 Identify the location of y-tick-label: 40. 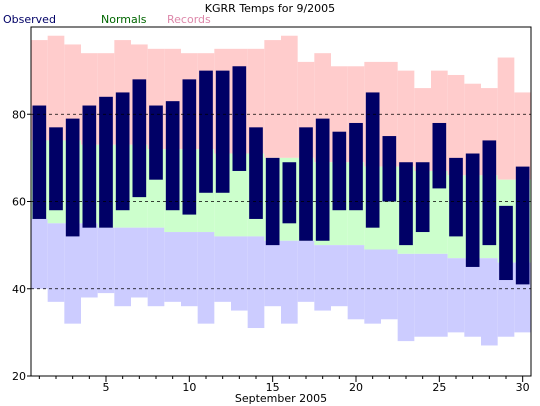
(19, 289).